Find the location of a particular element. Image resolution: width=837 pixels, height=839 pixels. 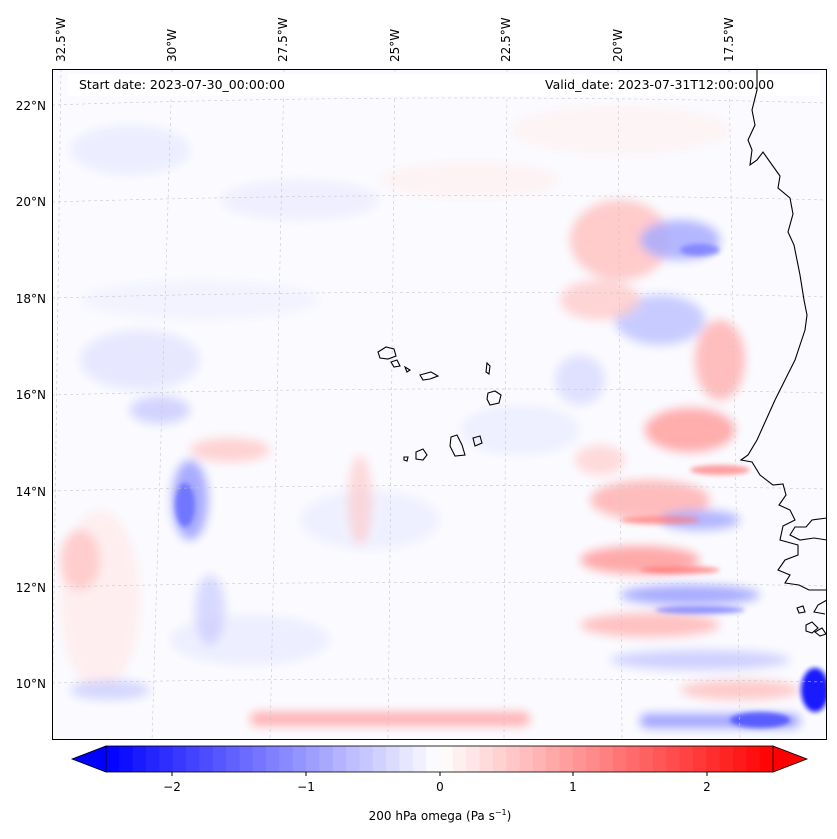

lat-tick-label: 18°N is located at coordinates (30, 299).